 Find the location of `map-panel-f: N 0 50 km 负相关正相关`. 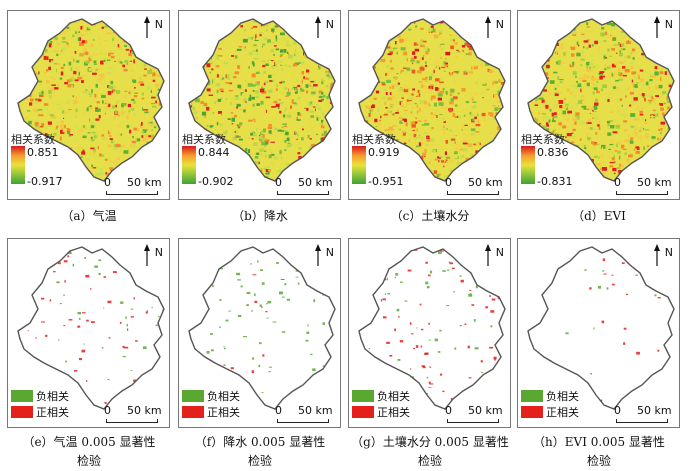

map-panel-f: N 0 50 km 负相关正相关 is located at coordinates (259, 333).